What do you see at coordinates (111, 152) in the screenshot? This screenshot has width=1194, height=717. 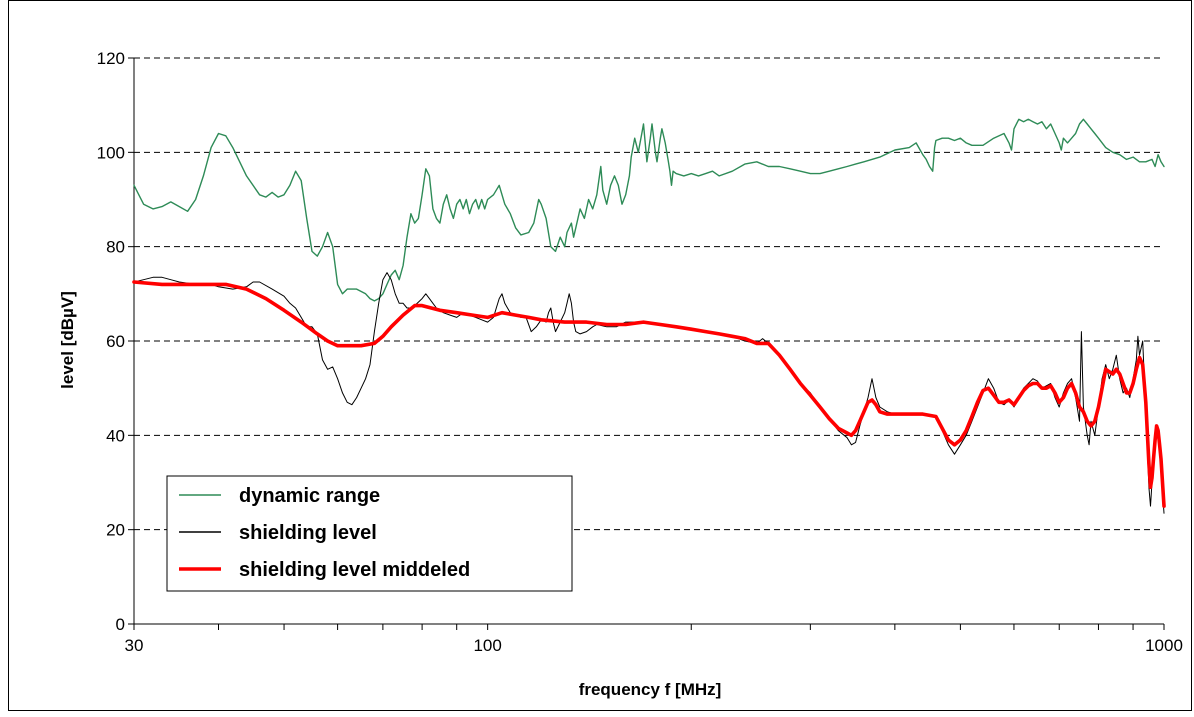 I see `y-tick-label-100: 100` at bounding box center [111, 152].